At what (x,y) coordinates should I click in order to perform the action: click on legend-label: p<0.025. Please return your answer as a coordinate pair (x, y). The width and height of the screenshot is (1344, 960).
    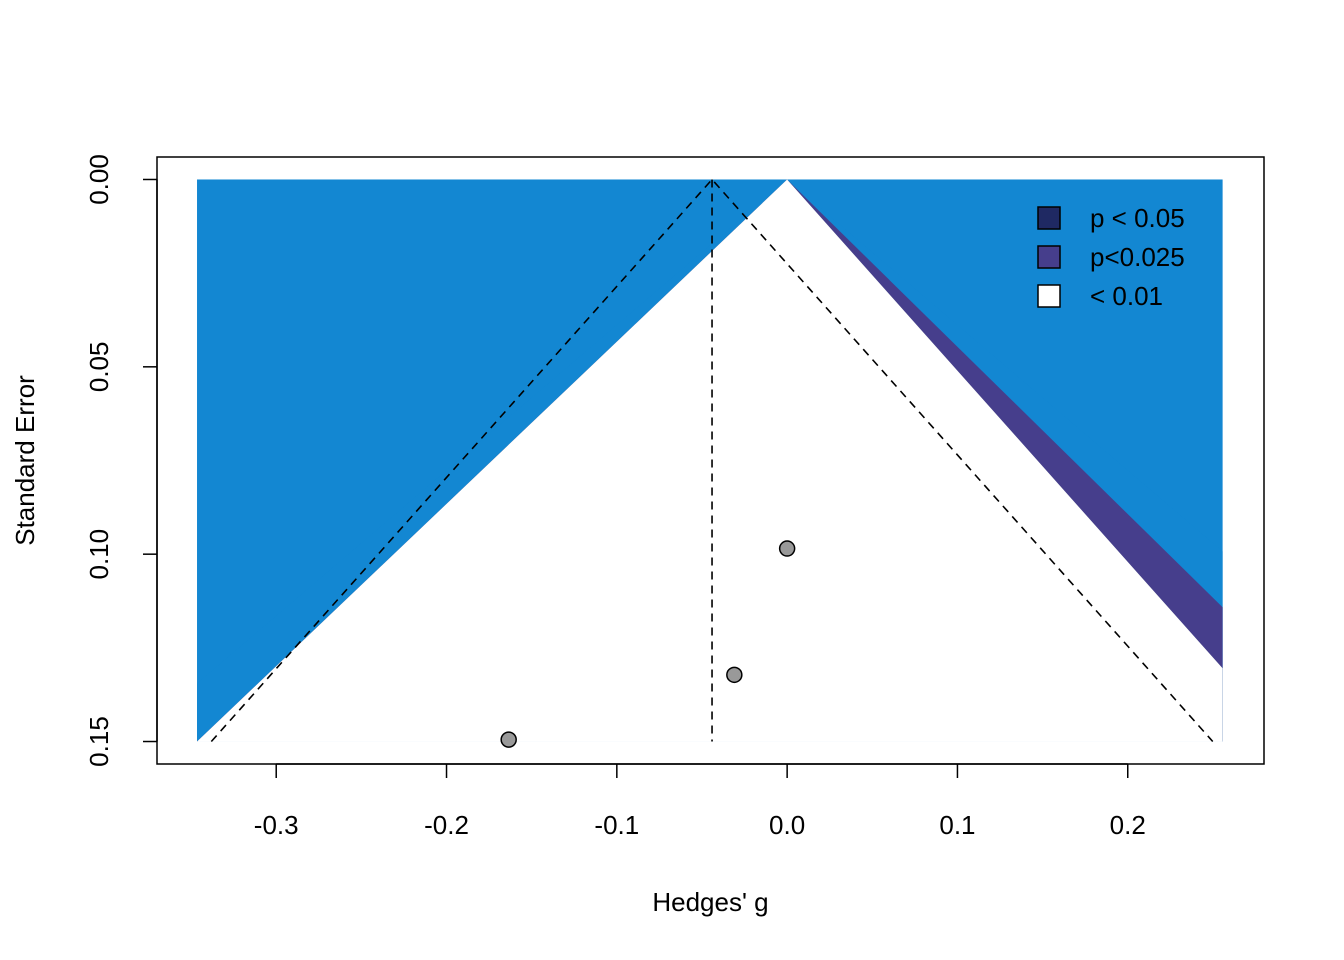
    Looking at the image, I should click on (1137, 257).